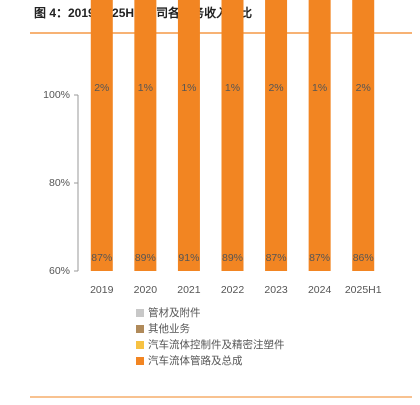  What do you see at coordinates (320, 290) in the screenshot?
I see `x-tick-label: 2024` at bounding box center [320, 290].